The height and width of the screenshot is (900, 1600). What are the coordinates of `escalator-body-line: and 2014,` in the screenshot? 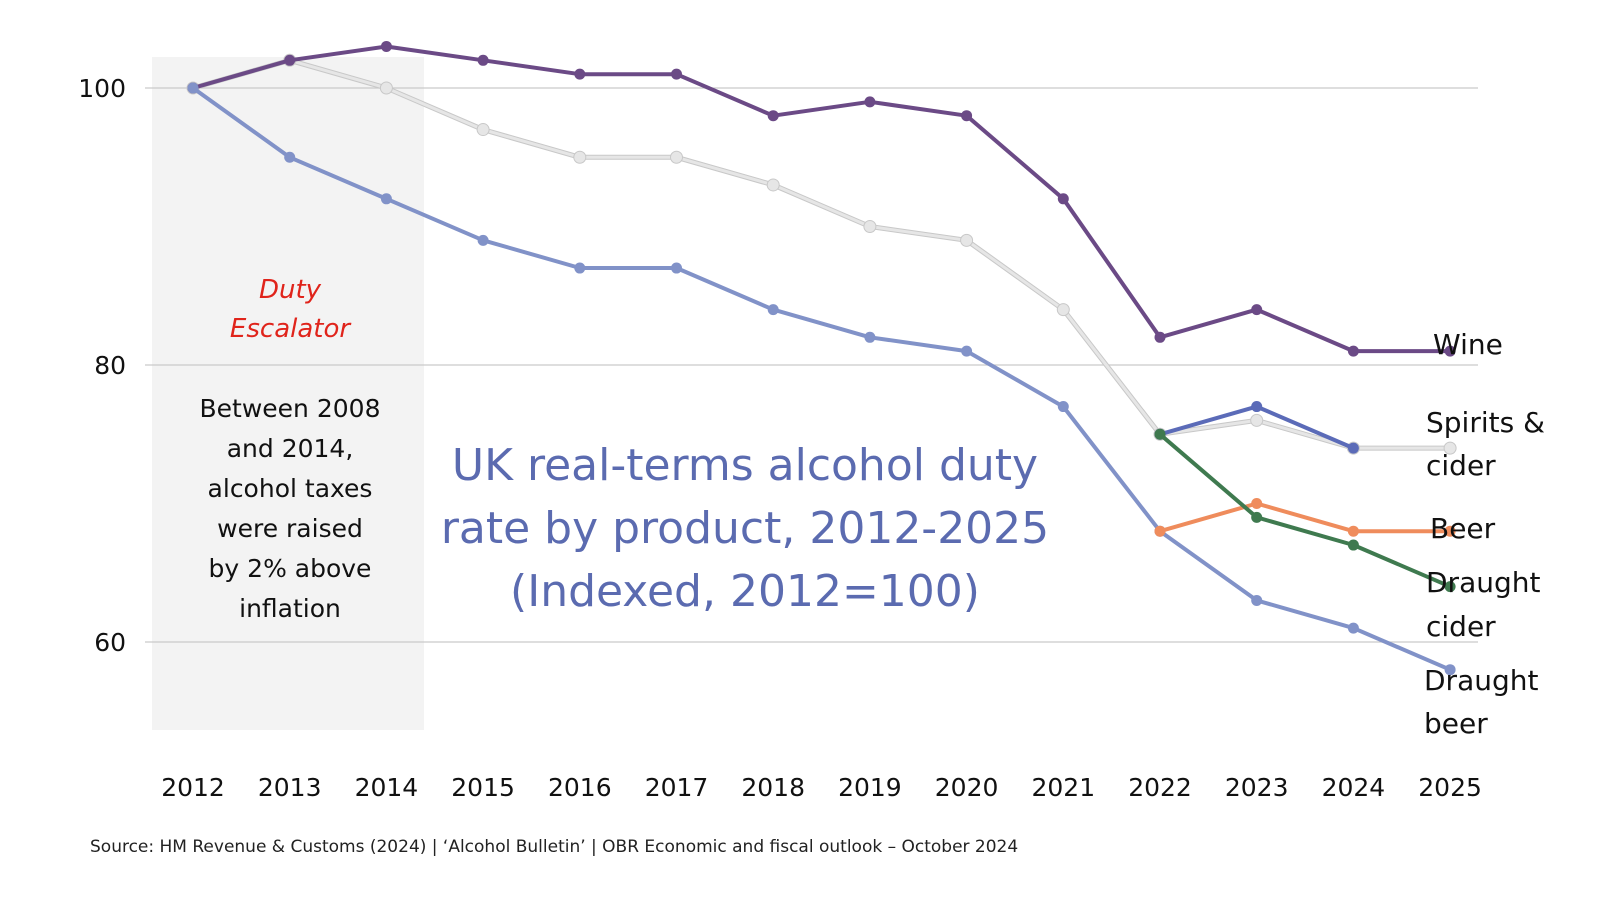 It's located at (290, 448).